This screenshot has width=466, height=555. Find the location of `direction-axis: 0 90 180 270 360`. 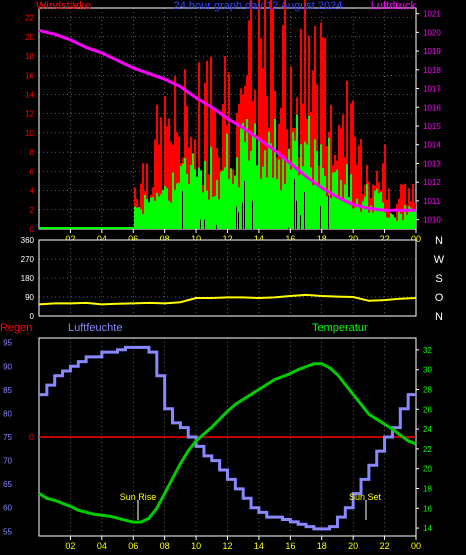

direction-axis: 0 90 180 270 360 is located at coordinates (28, 278).